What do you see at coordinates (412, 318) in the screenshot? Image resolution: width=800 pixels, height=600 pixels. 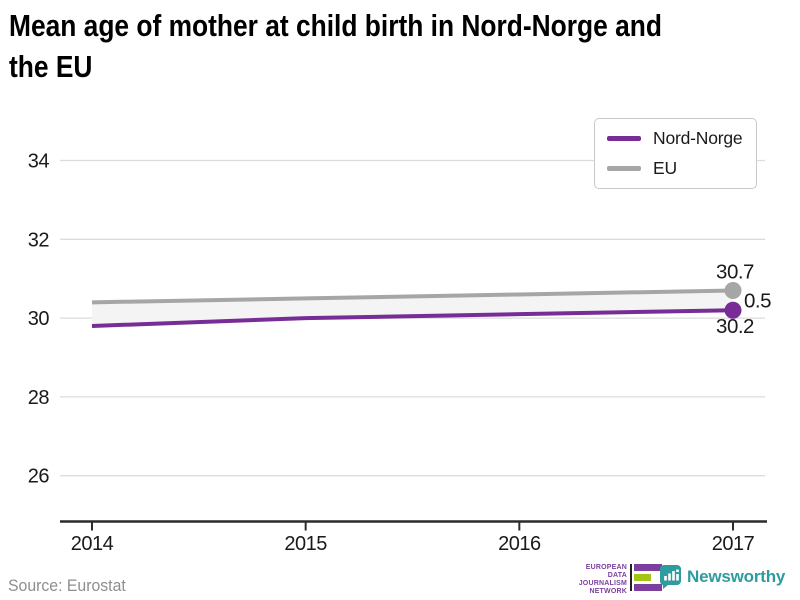 I see `series-line-nord-norge` at bounding box center [412, 318].